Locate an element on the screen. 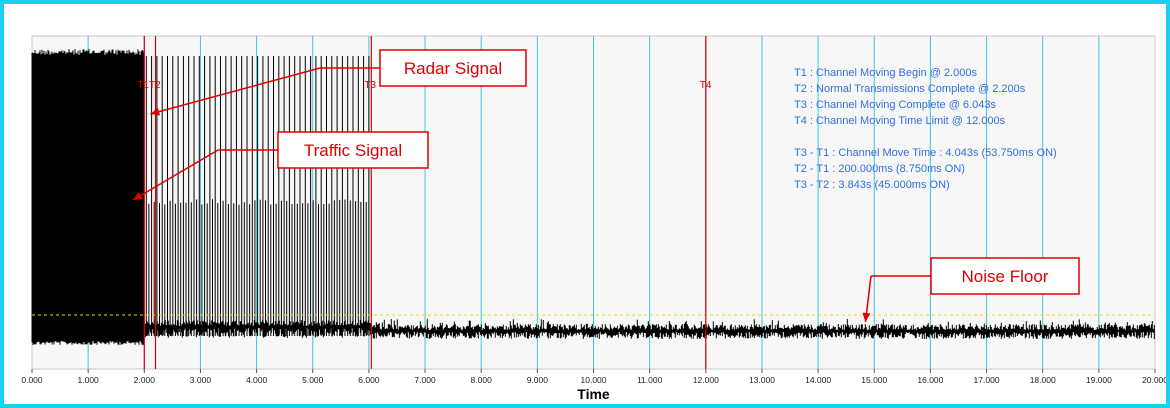 The image size is (1170, 408). x-tick-label: 5.000 is located at coordinates (313, 380).